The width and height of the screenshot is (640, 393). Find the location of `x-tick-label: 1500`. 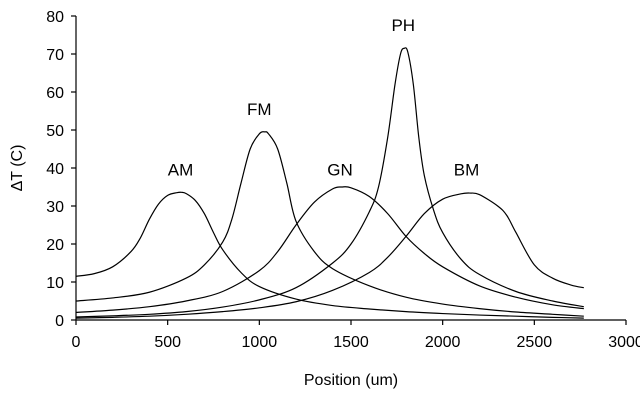

x-tick-label: 1500 is located at coordinates (351, 342).